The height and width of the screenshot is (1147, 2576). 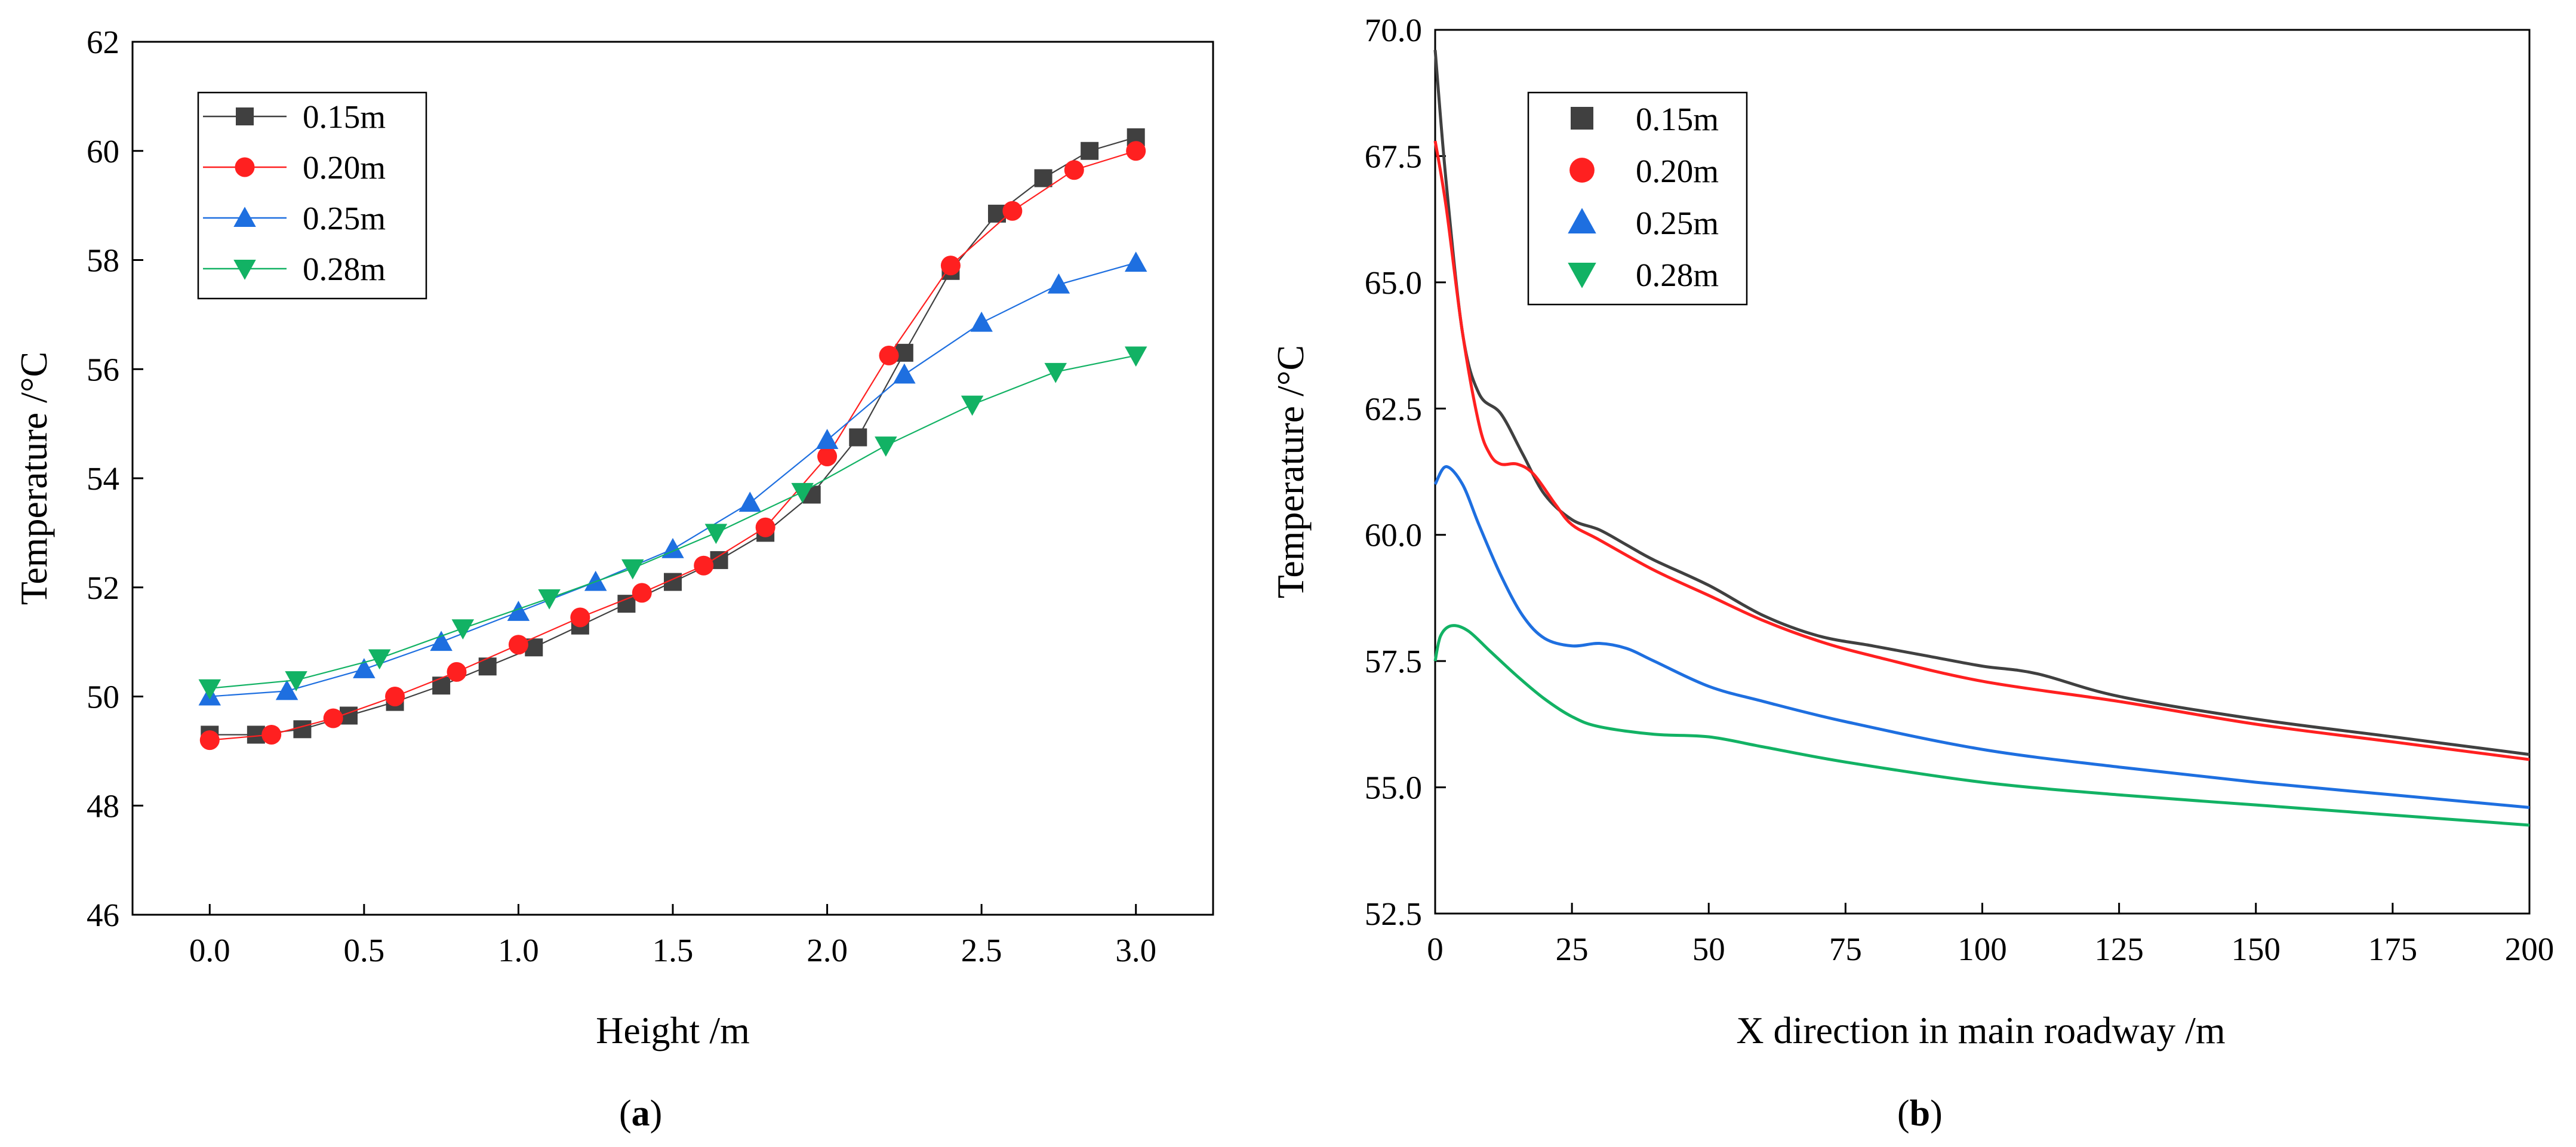 What do you see at coordinates (1677, 171) in the screenshot?
I see `chart-b-legend-label-020: 0.20m` at bounding box center [1677, 171].